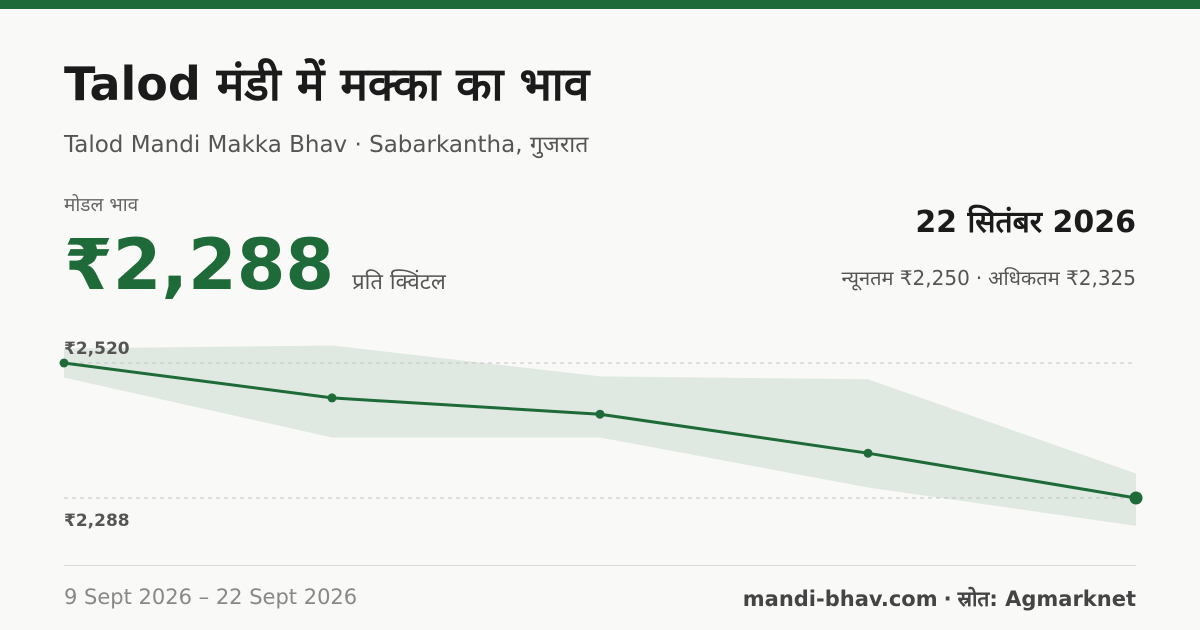 The image size is (1200, 630). I want to click on footer-divider, so click(600, 565).